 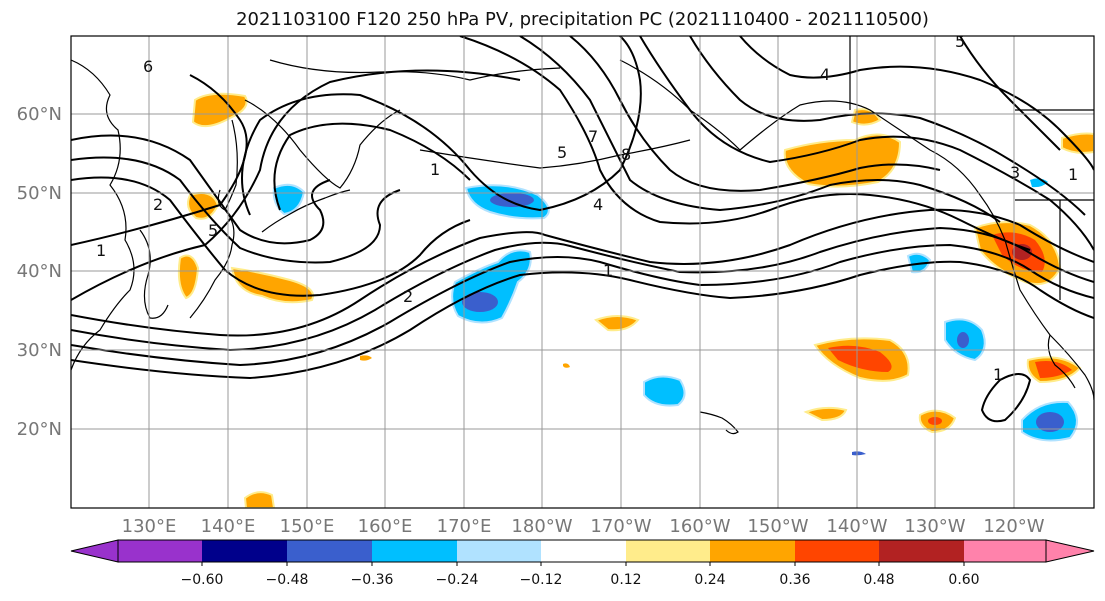 I want to click on aleutian-islands, so click(x=555, y=154).